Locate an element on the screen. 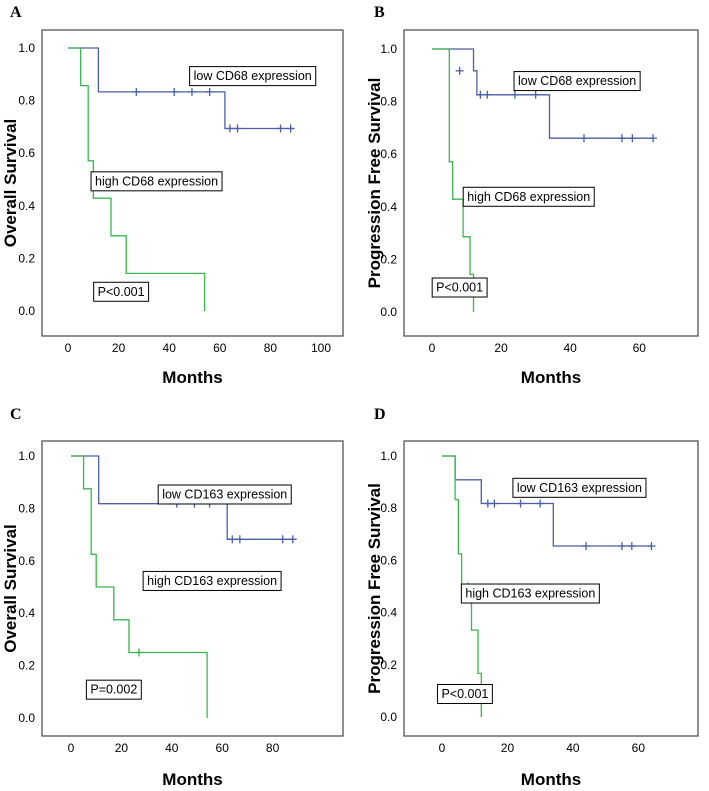 The height and width of the screenshot is (791, 709). panel-letter: A is located at coordinates (16, 12).